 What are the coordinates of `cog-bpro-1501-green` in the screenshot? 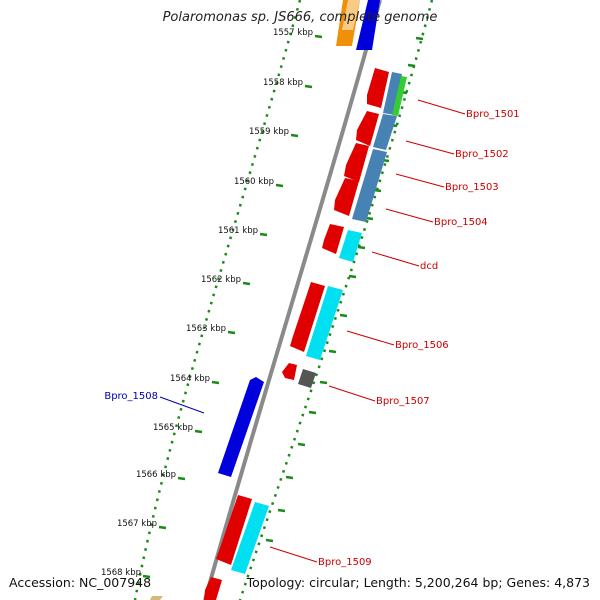 It's located at (399, 96).